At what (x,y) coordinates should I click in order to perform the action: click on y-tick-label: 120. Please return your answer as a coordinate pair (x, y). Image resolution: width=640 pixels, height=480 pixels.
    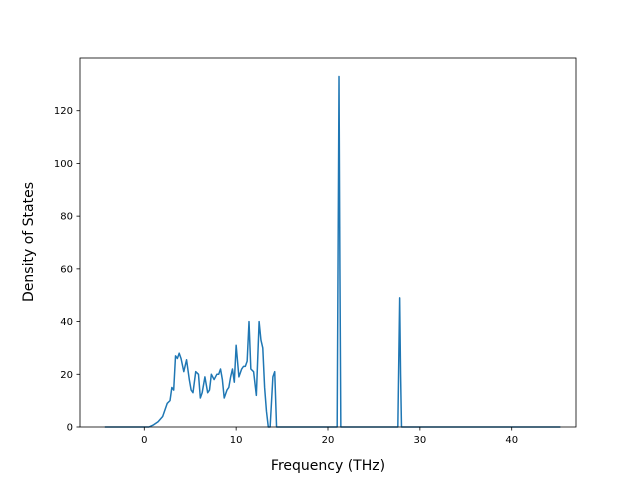
    Looking at the image, I should click on (63, 111).